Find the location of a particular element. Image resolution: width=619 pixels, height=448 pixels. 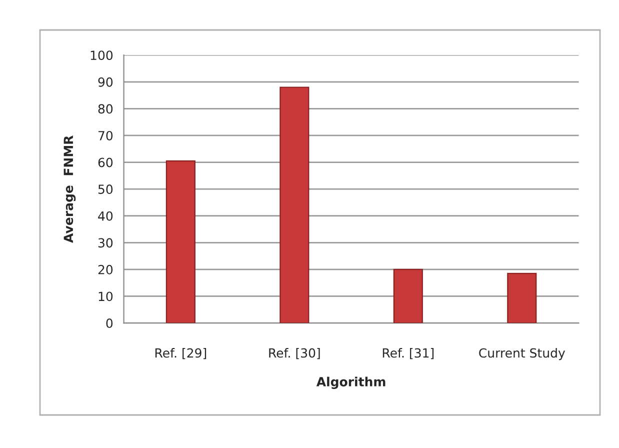

x-tick-label: Current Study is located at coordinates (522, 354).